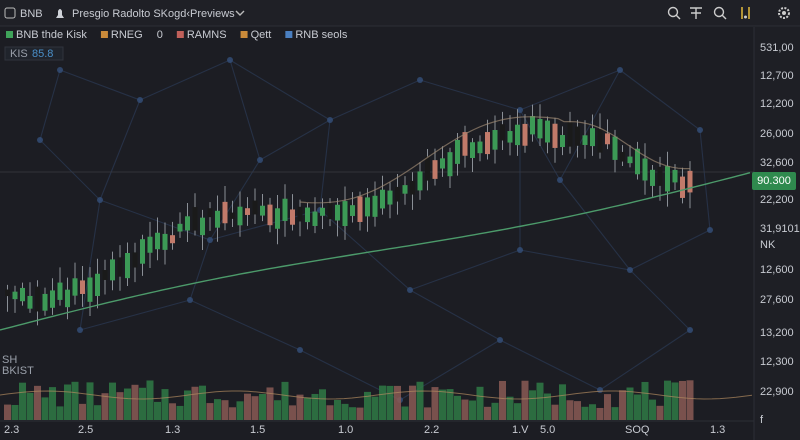  I want to click on bell-icon, so click(60, 13).